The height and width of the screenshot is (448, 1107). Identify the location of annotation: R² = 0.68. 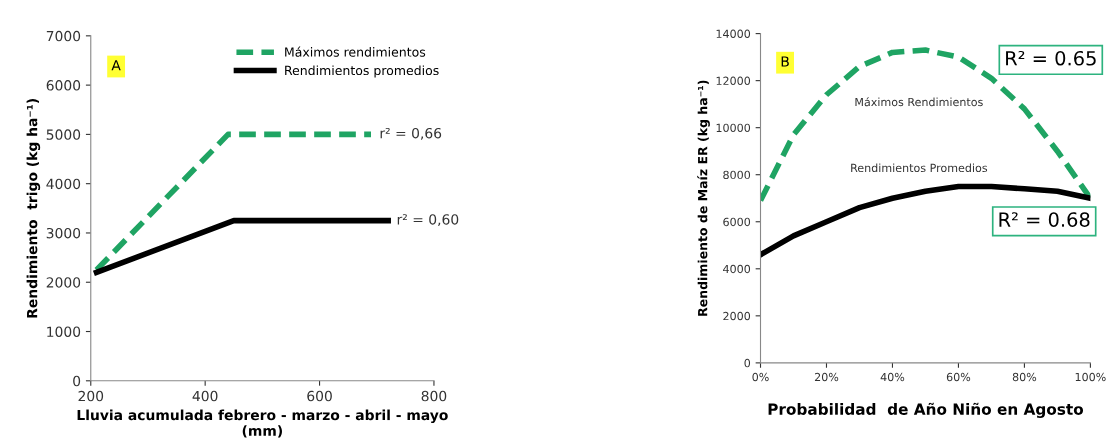
(1044, 219).